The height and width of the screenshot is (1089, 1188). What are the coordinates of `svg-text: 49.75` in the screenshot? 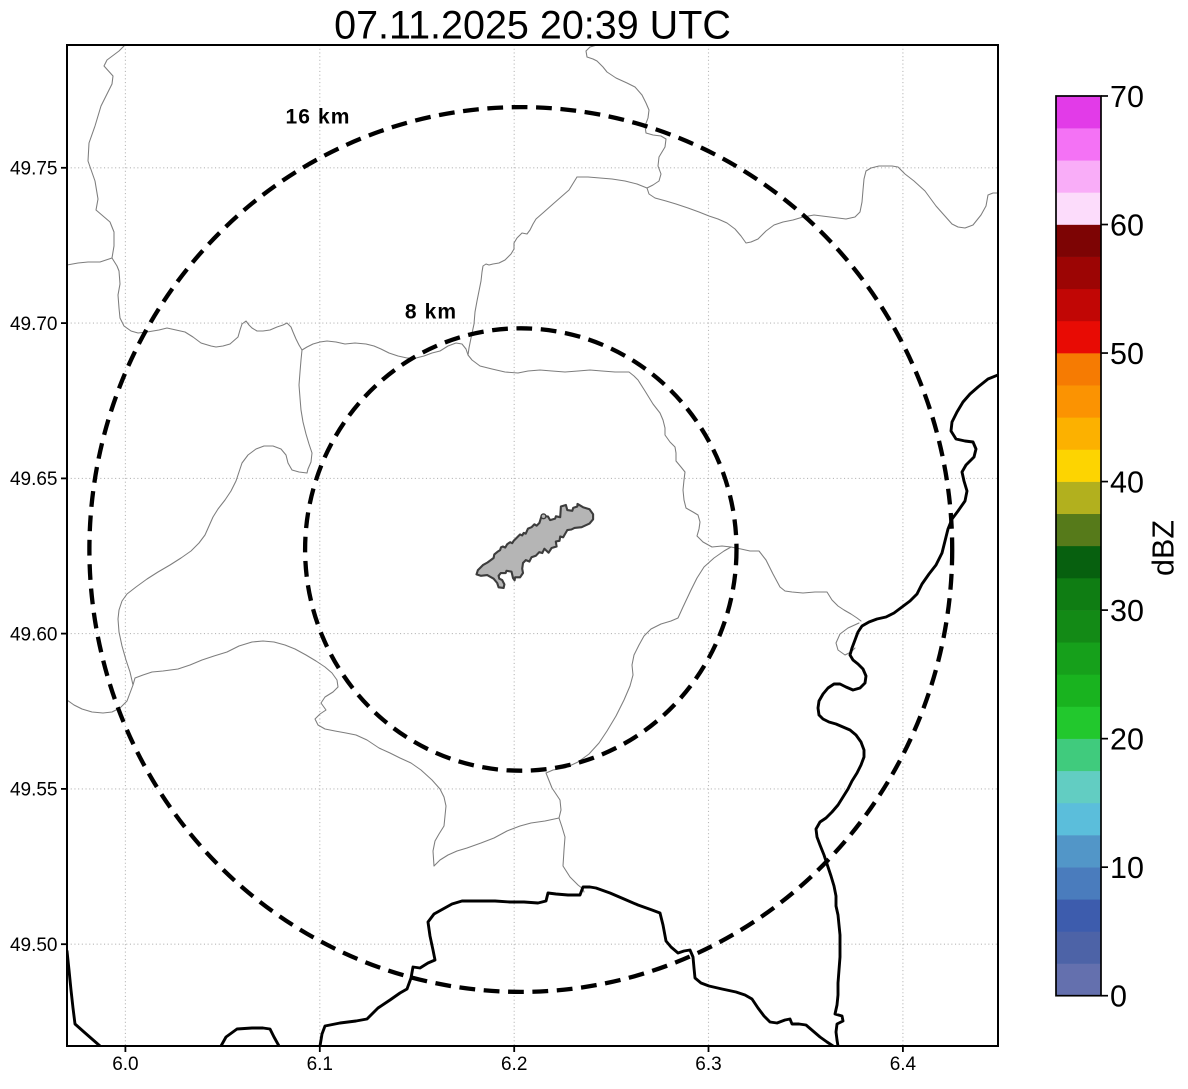 It's located at (34, 169).